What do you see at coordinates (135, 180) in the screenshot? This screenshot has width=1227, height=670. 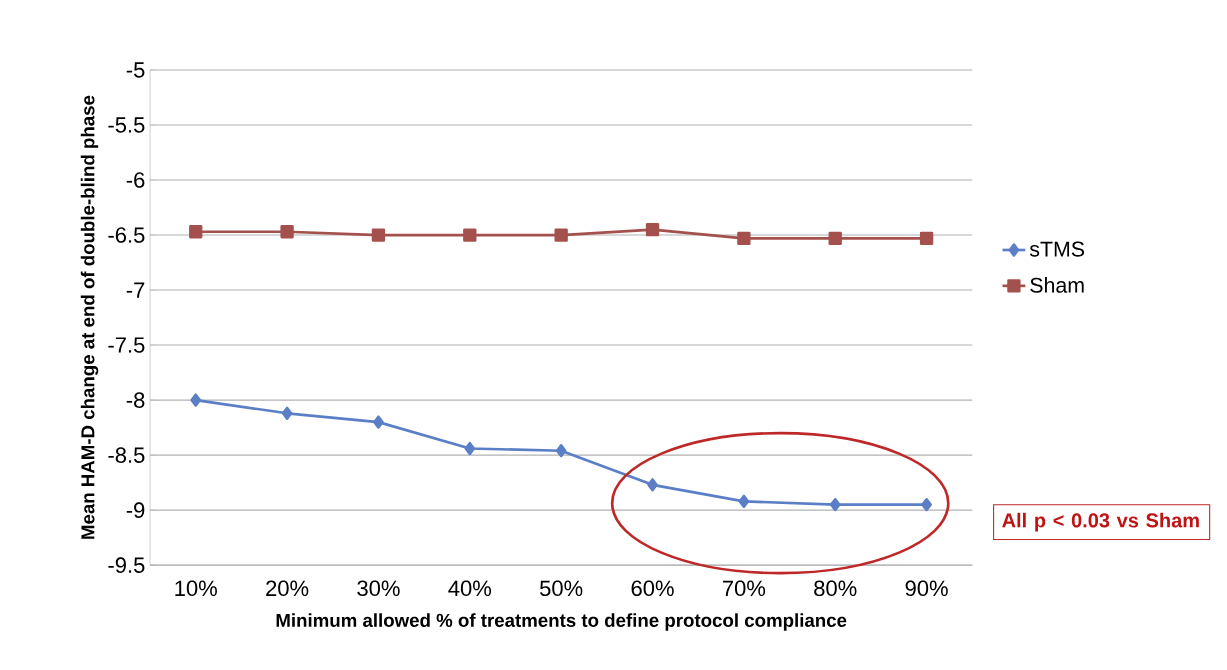 I see `y-tick-label: -6` at bounding box center [135, 180].